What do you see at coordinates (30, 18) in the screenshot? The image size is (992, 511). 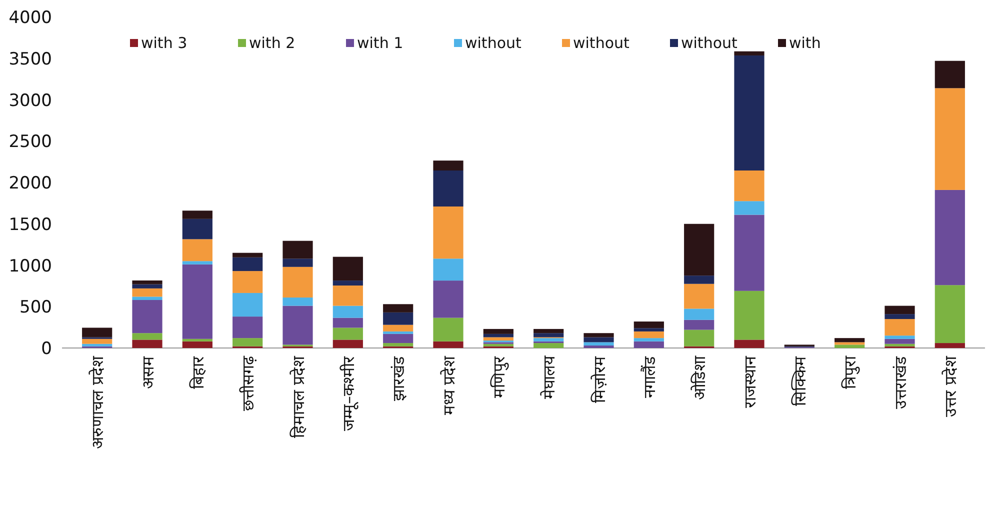 I see `y-tick-label: 4000` at bounding box center [30, 18].